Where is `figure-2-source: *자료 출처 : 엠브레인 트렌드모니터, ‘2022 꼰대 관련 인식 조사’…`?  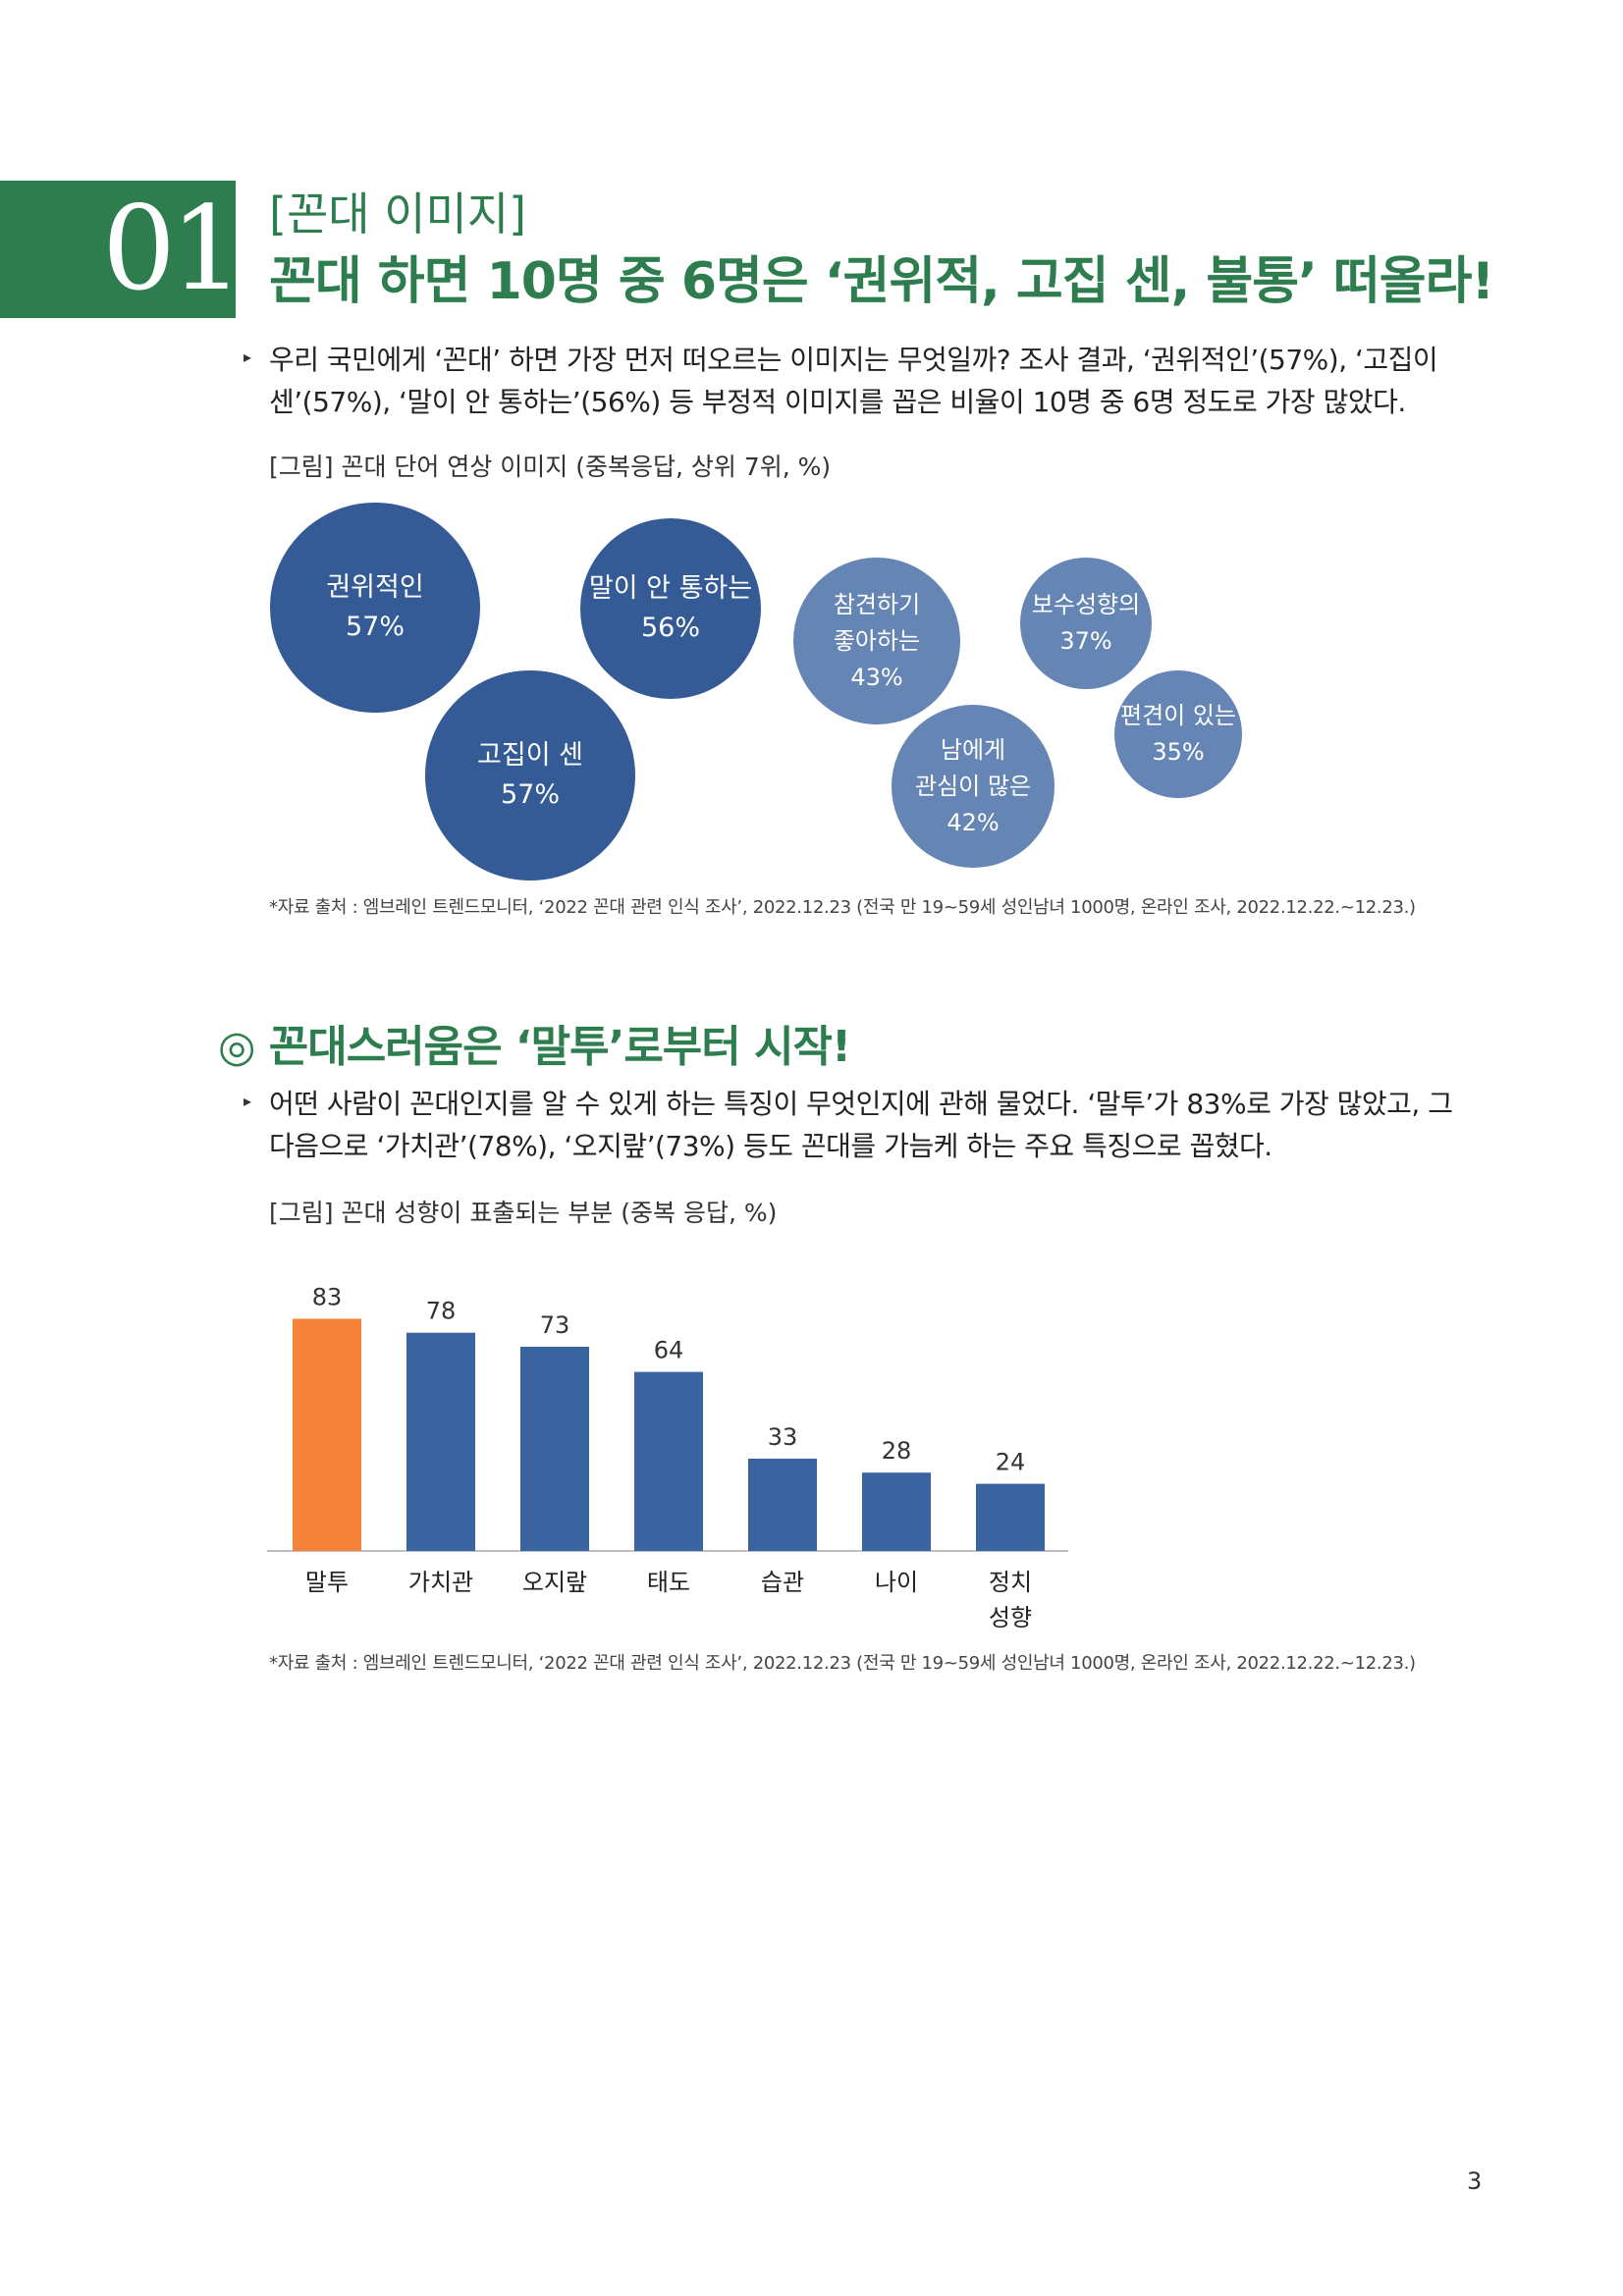 figure-2-source: *자료 출처 : 엠브레인 트렌드모니터, ‘2022 꼰대 관련 인식 조사’… is located at coordinates (842, 1663).